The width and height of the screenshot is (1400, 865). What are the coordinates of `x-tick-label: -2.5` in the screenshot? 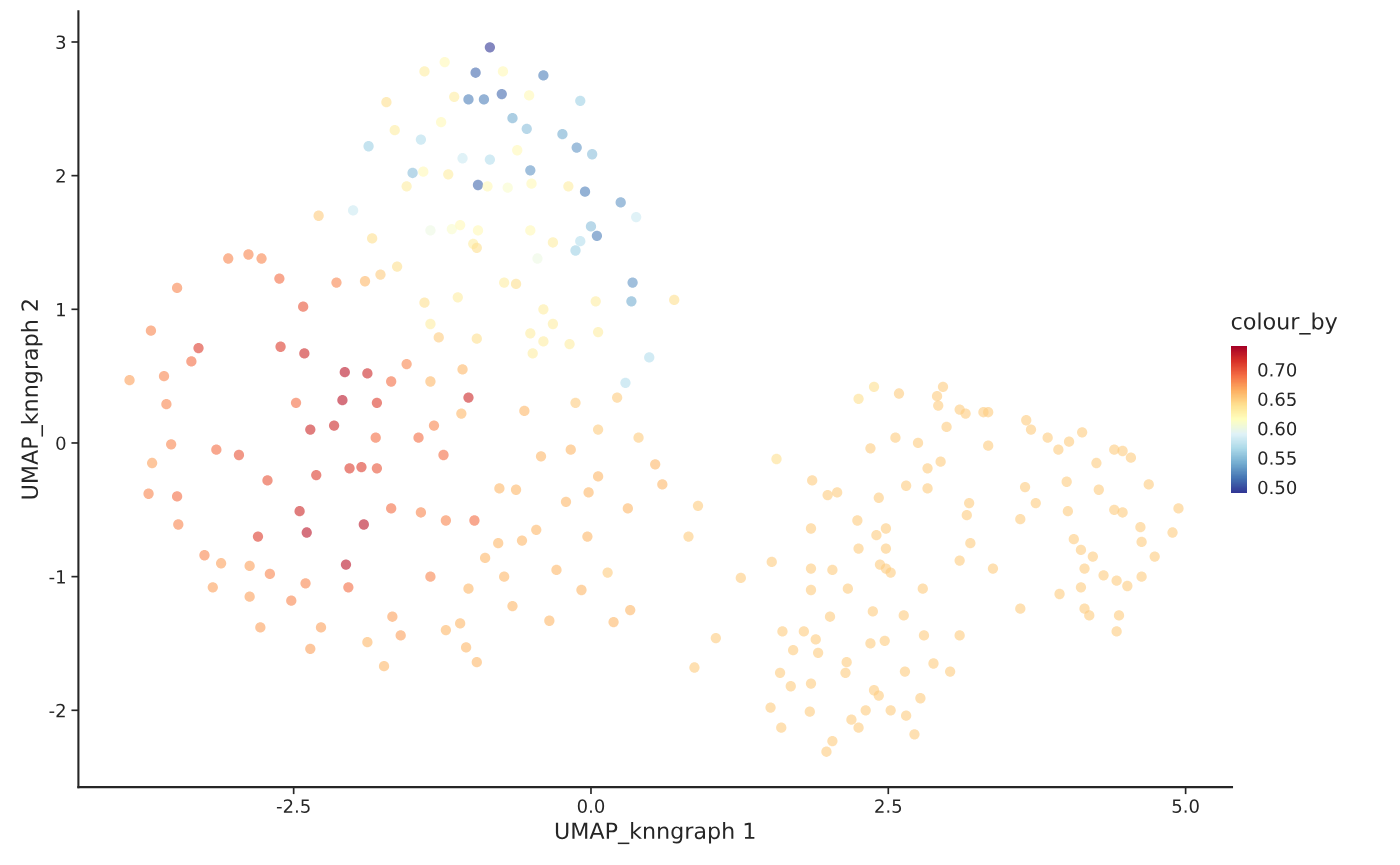 It's located at (293, 806).